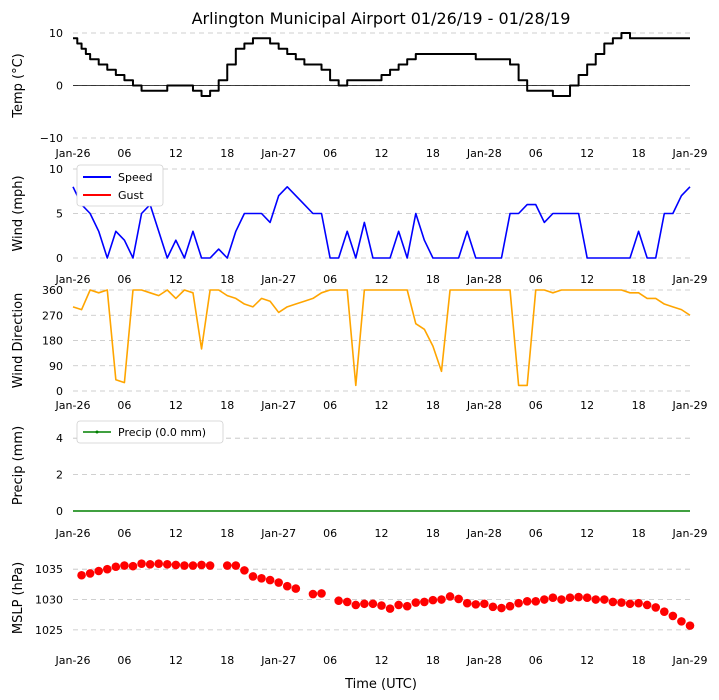  Describe the element at coordinates (59, 86) in the screenshot. I see `temp-ytick-label: 0` at that location.